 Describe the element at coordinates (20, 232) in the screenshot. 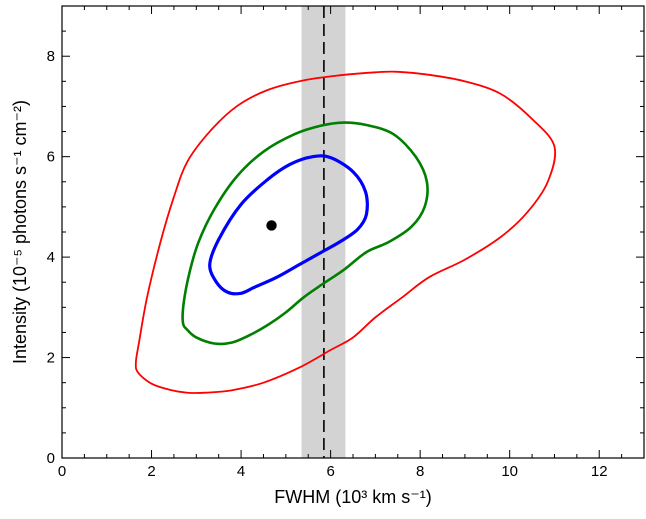

I see `y-axis-label: Intensity (10⁻⁵ photons s⁻¹ cm⁻²)` at that location.